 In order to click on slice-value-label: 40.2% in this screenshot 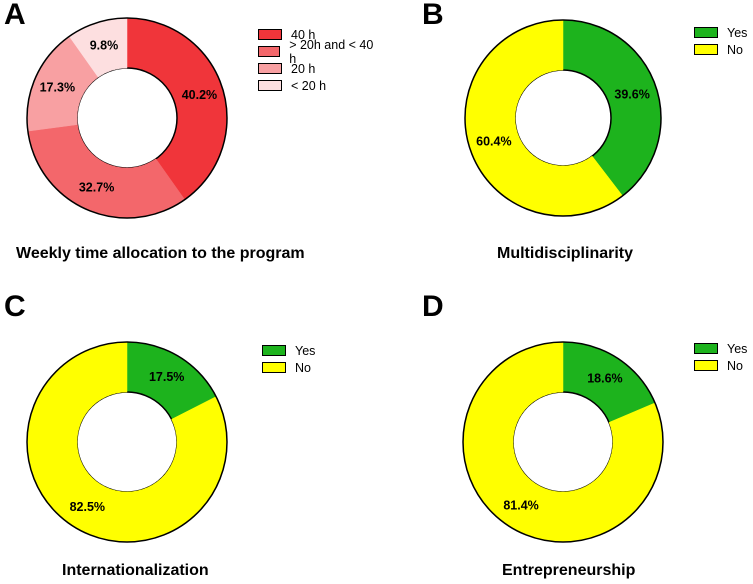, I will do `click(199, 95)`.